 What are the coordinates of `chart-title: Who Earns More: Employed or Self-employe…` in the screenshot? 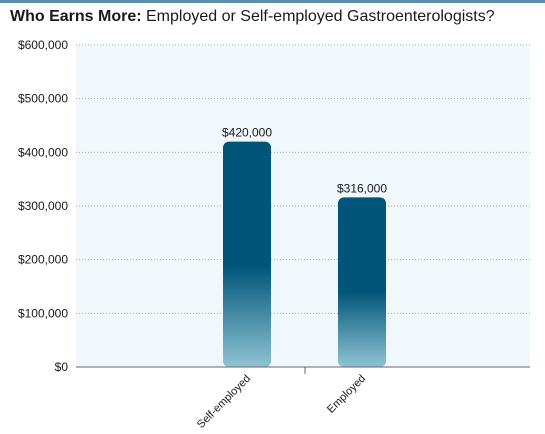 It's located at (252, 17).